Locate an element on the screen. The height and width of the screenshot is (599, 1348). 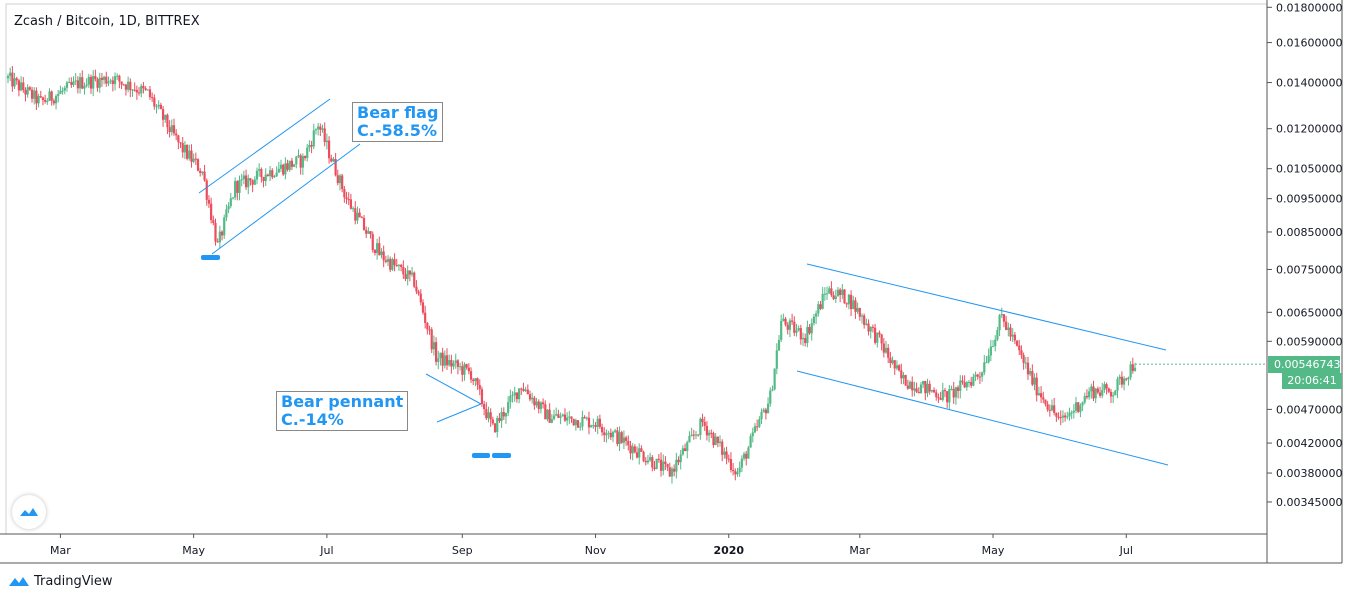
tradingview-cloud-icon is located at coordinates (29, 512).